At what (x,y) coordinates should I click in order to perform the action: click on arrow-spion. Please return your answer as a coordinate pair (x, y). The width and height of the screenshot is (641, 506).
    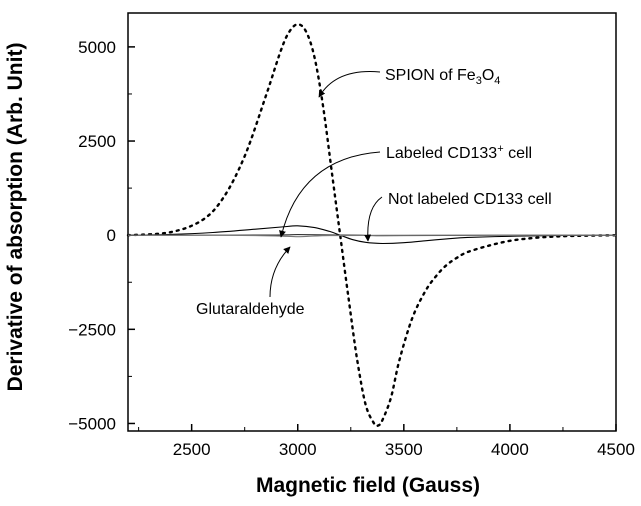
    Looking at the image, I should click on (349, 84).